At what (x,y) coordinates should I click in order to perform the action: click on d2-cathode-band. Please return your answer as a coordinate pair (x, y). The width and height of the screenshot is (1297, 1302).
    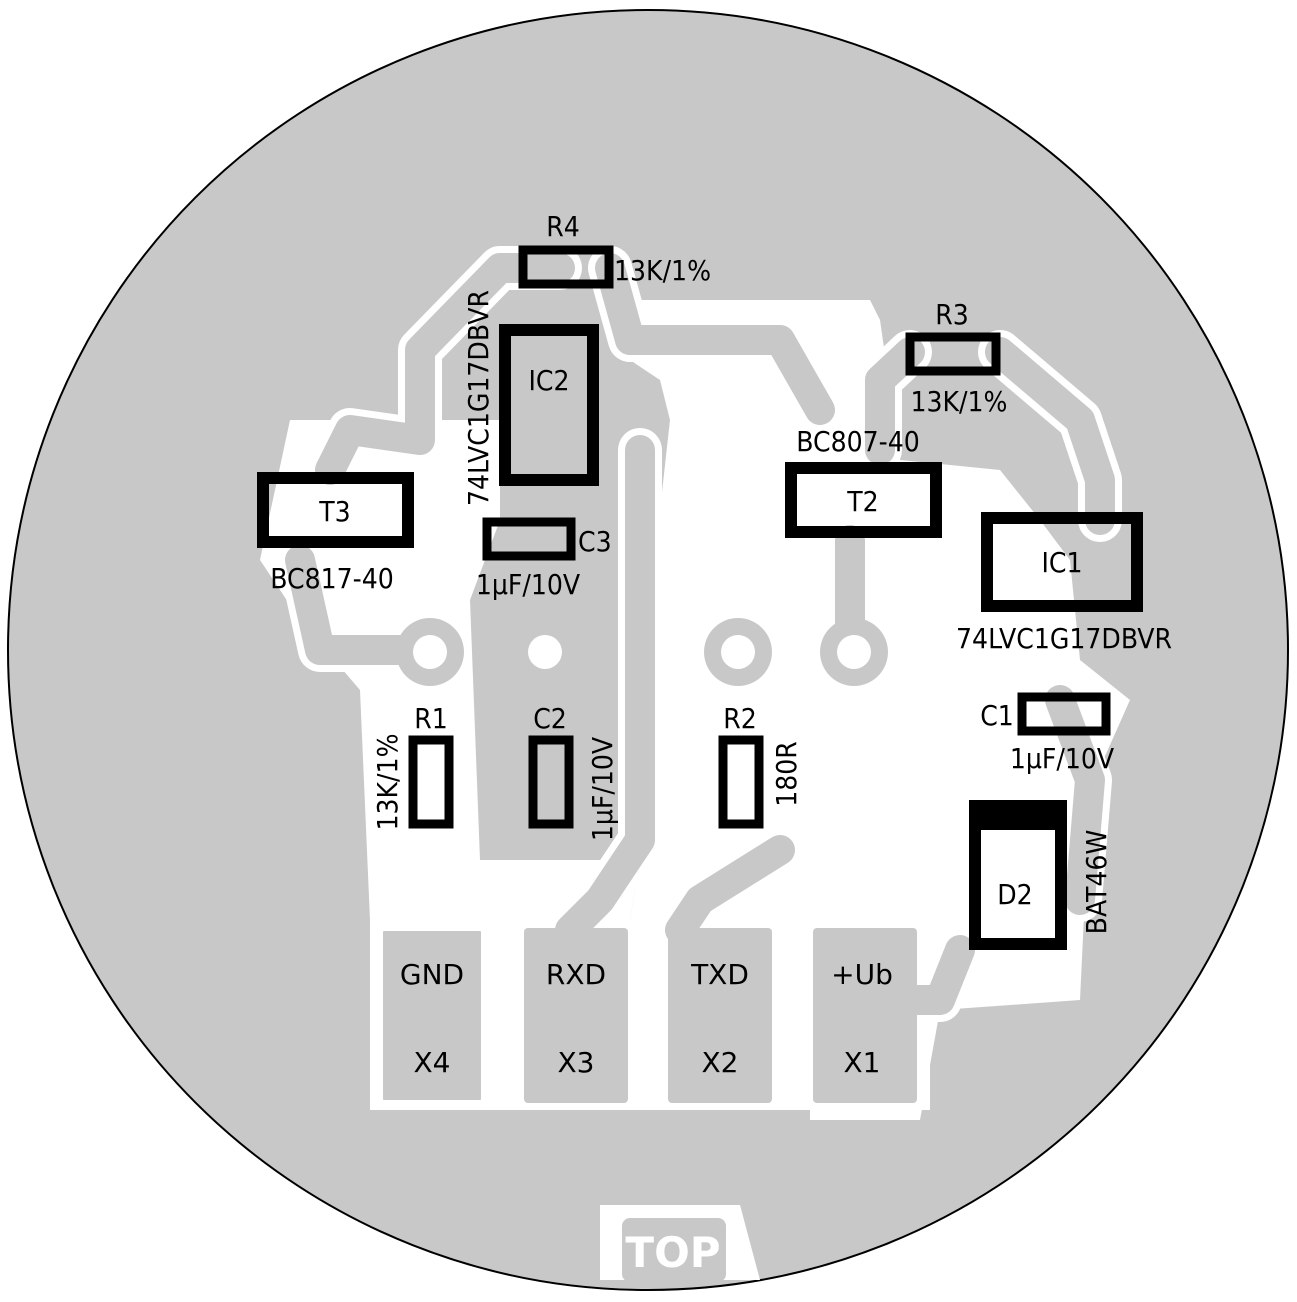
    Looking at the image, I should click on (1018, 818).